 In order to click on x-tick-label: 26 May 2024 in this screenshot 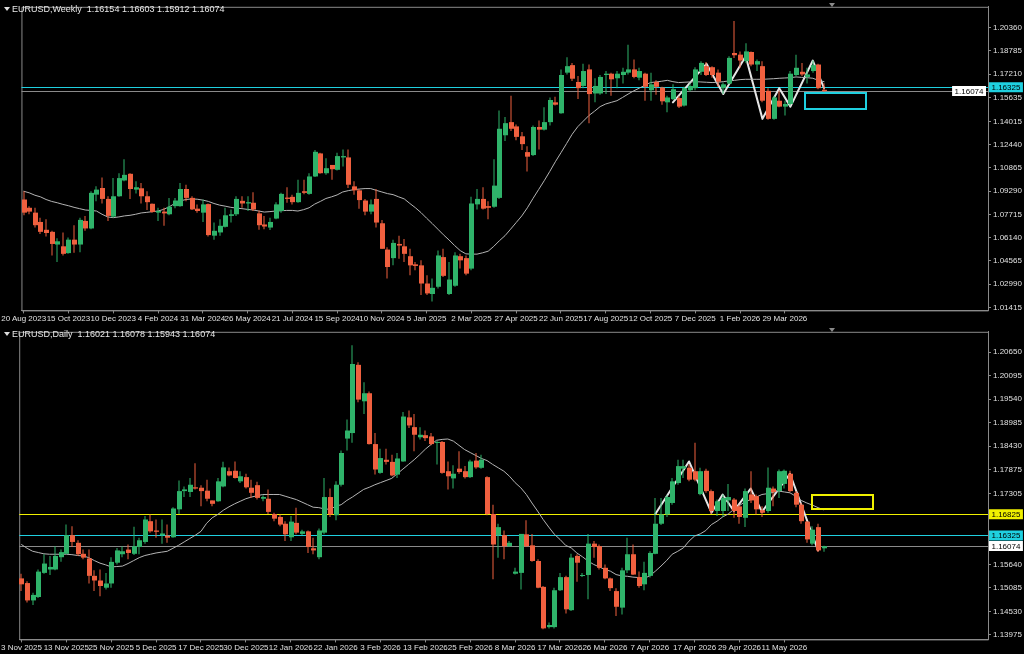, I will do `click(248, 319)`.